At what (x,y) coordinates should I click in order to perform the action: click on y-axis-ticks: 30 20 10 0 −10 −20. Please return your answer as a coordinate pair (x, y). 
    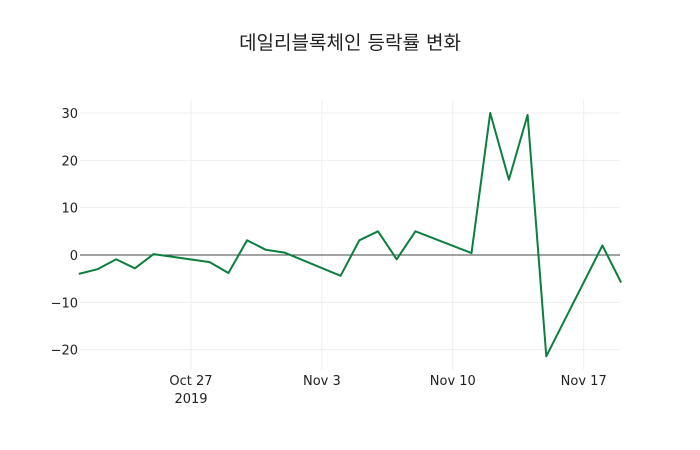
    Looking at the image, I should click on (64, 233).